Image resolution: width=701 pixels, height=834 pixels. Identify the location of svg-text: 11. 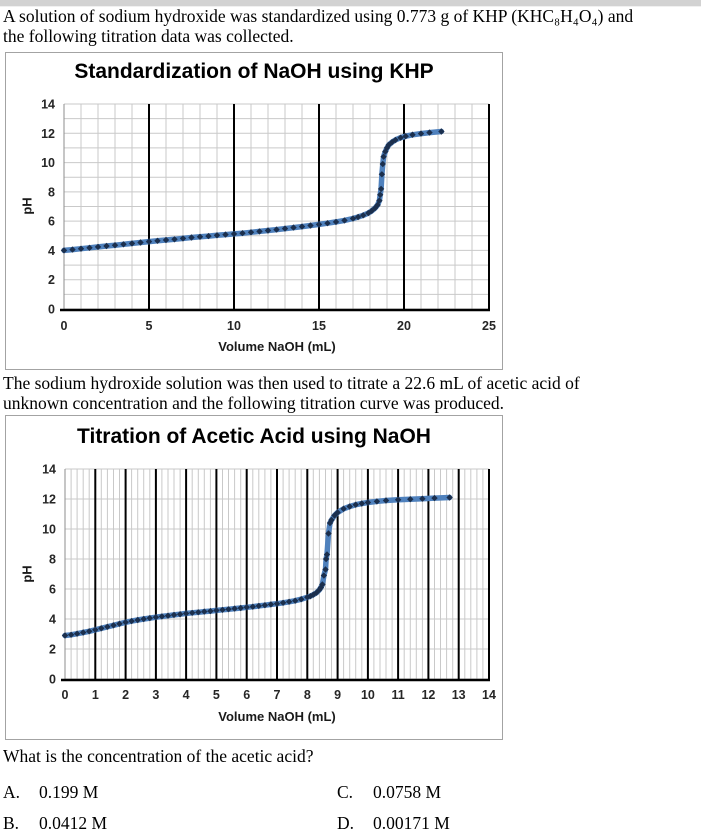
(397, 695).